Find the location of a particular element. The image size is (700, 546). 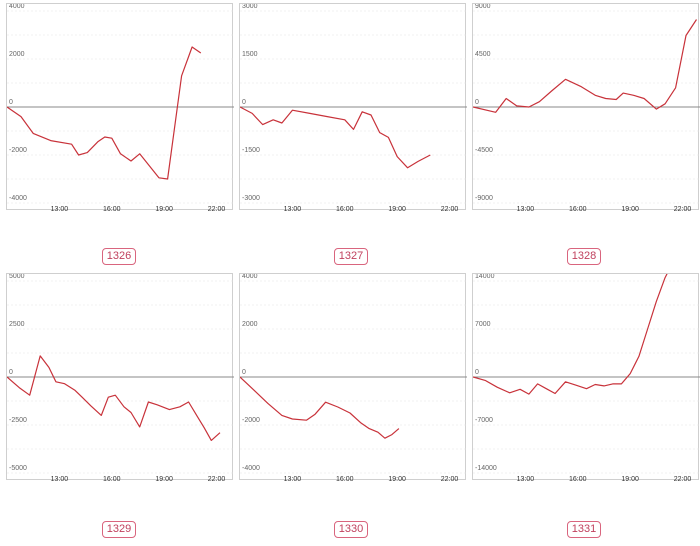

chart-panel-1329: 5000 2500 0 -2500 -5000 13:00 16:00 19:00 22:00 is located at coordinates (120, 377).